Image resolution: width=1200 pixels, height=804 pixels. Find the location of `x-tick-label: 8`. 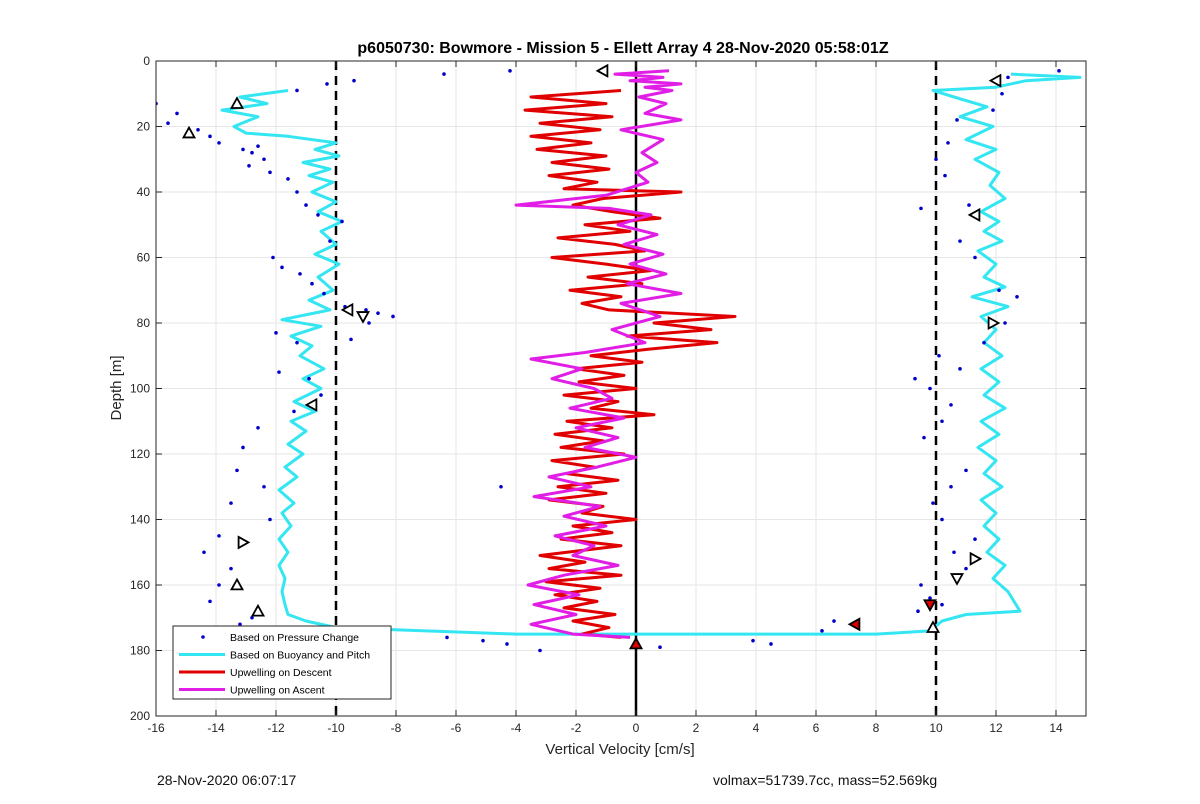

x-tick-label: 8 is located at coordinates (876, 728).